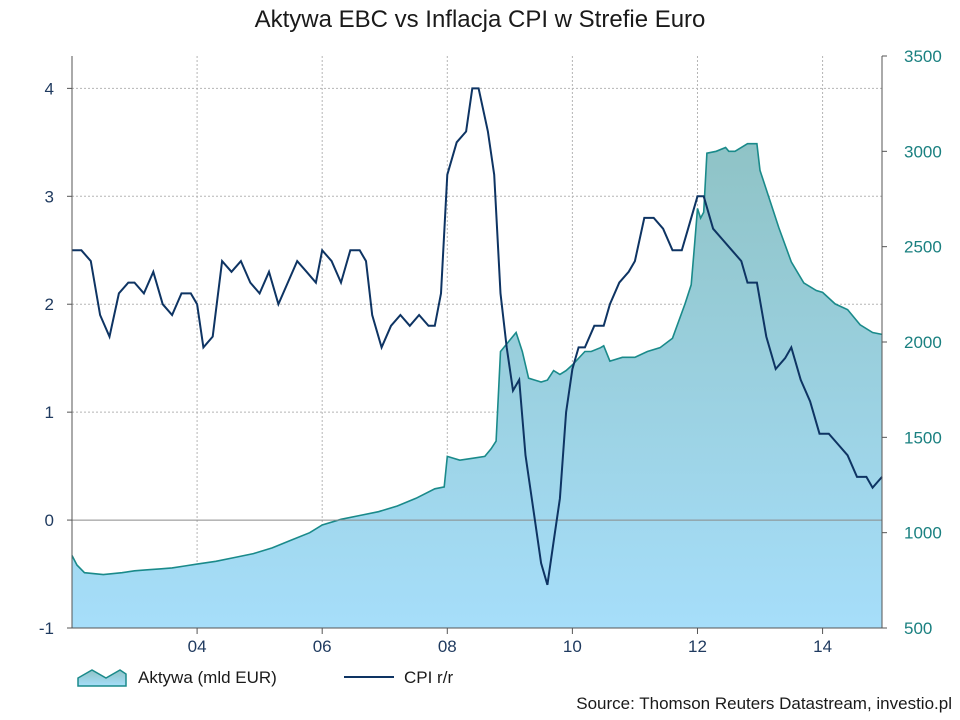 This screenshot has height=720, width=960. I want to click on left-axis-tick-label: 1, so click(49, 412).